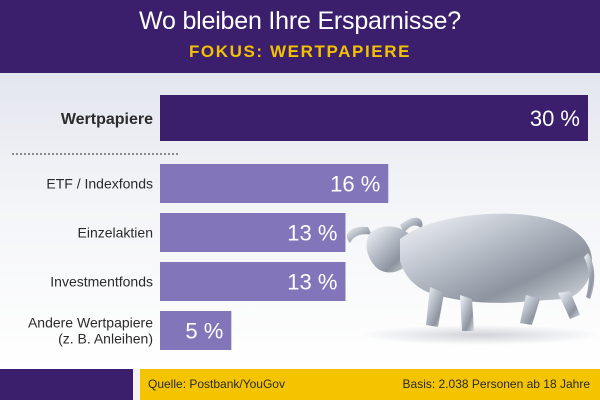  Describe the element at coordinates (99, 184) in the screenshot. I see `category-label: ETF / Indexfonds` at that location.